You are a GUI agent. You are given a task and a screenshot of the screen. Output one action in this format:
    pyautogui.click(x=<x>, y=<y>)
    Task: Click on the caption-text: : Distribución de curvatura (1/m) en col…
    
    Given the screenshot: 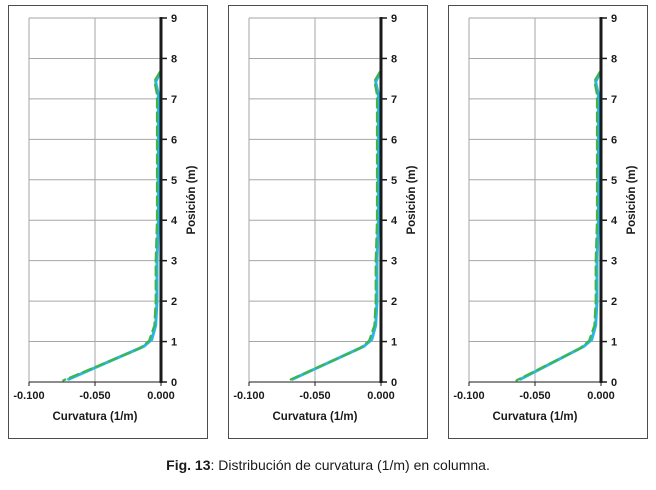 What is the action you would take?
    pyautogui.click(x=350, y=465)
    